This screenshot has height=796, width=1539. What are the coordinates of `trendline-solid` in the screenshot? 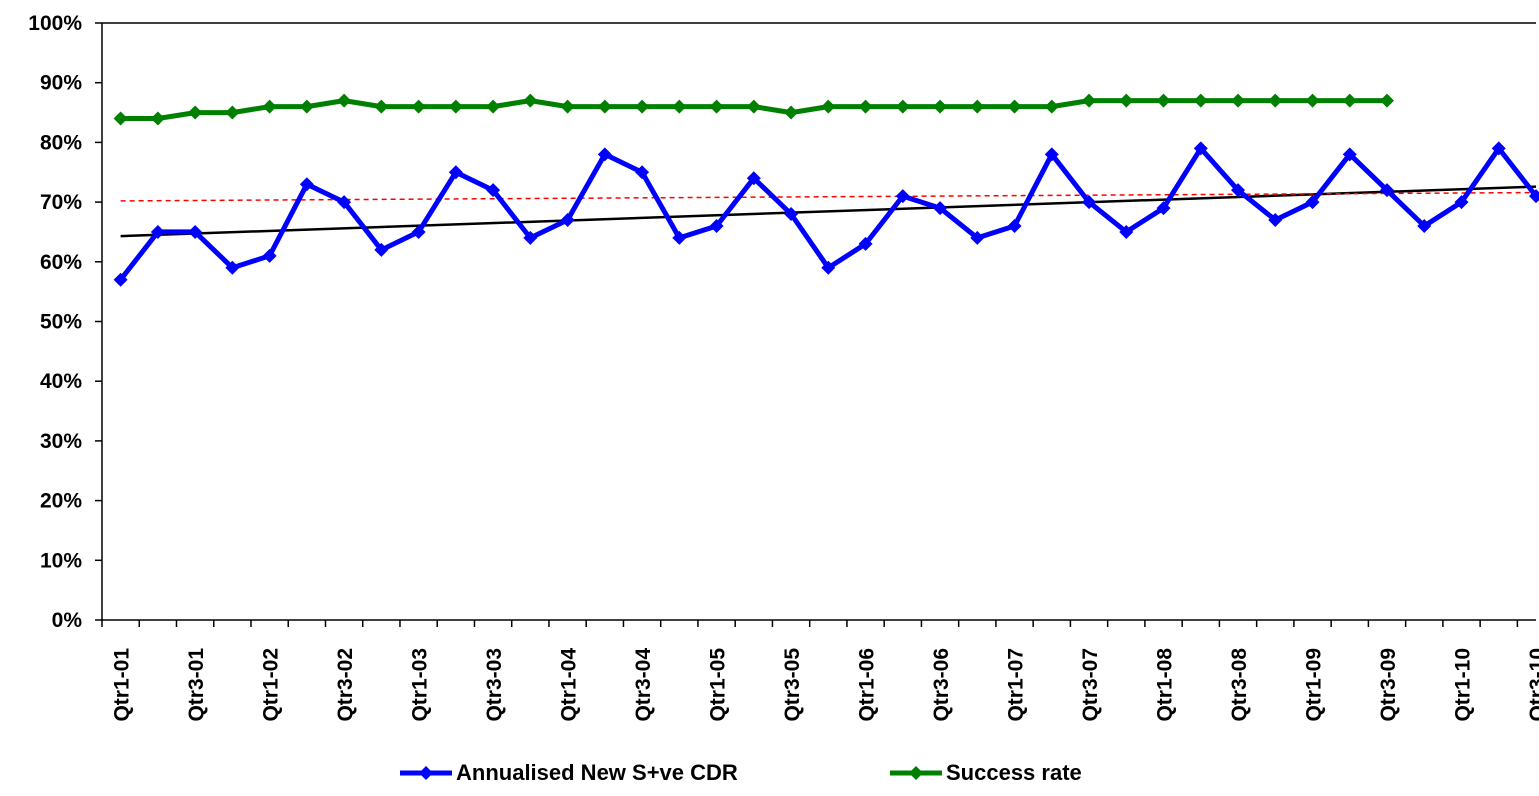 It's located at (828, 211).